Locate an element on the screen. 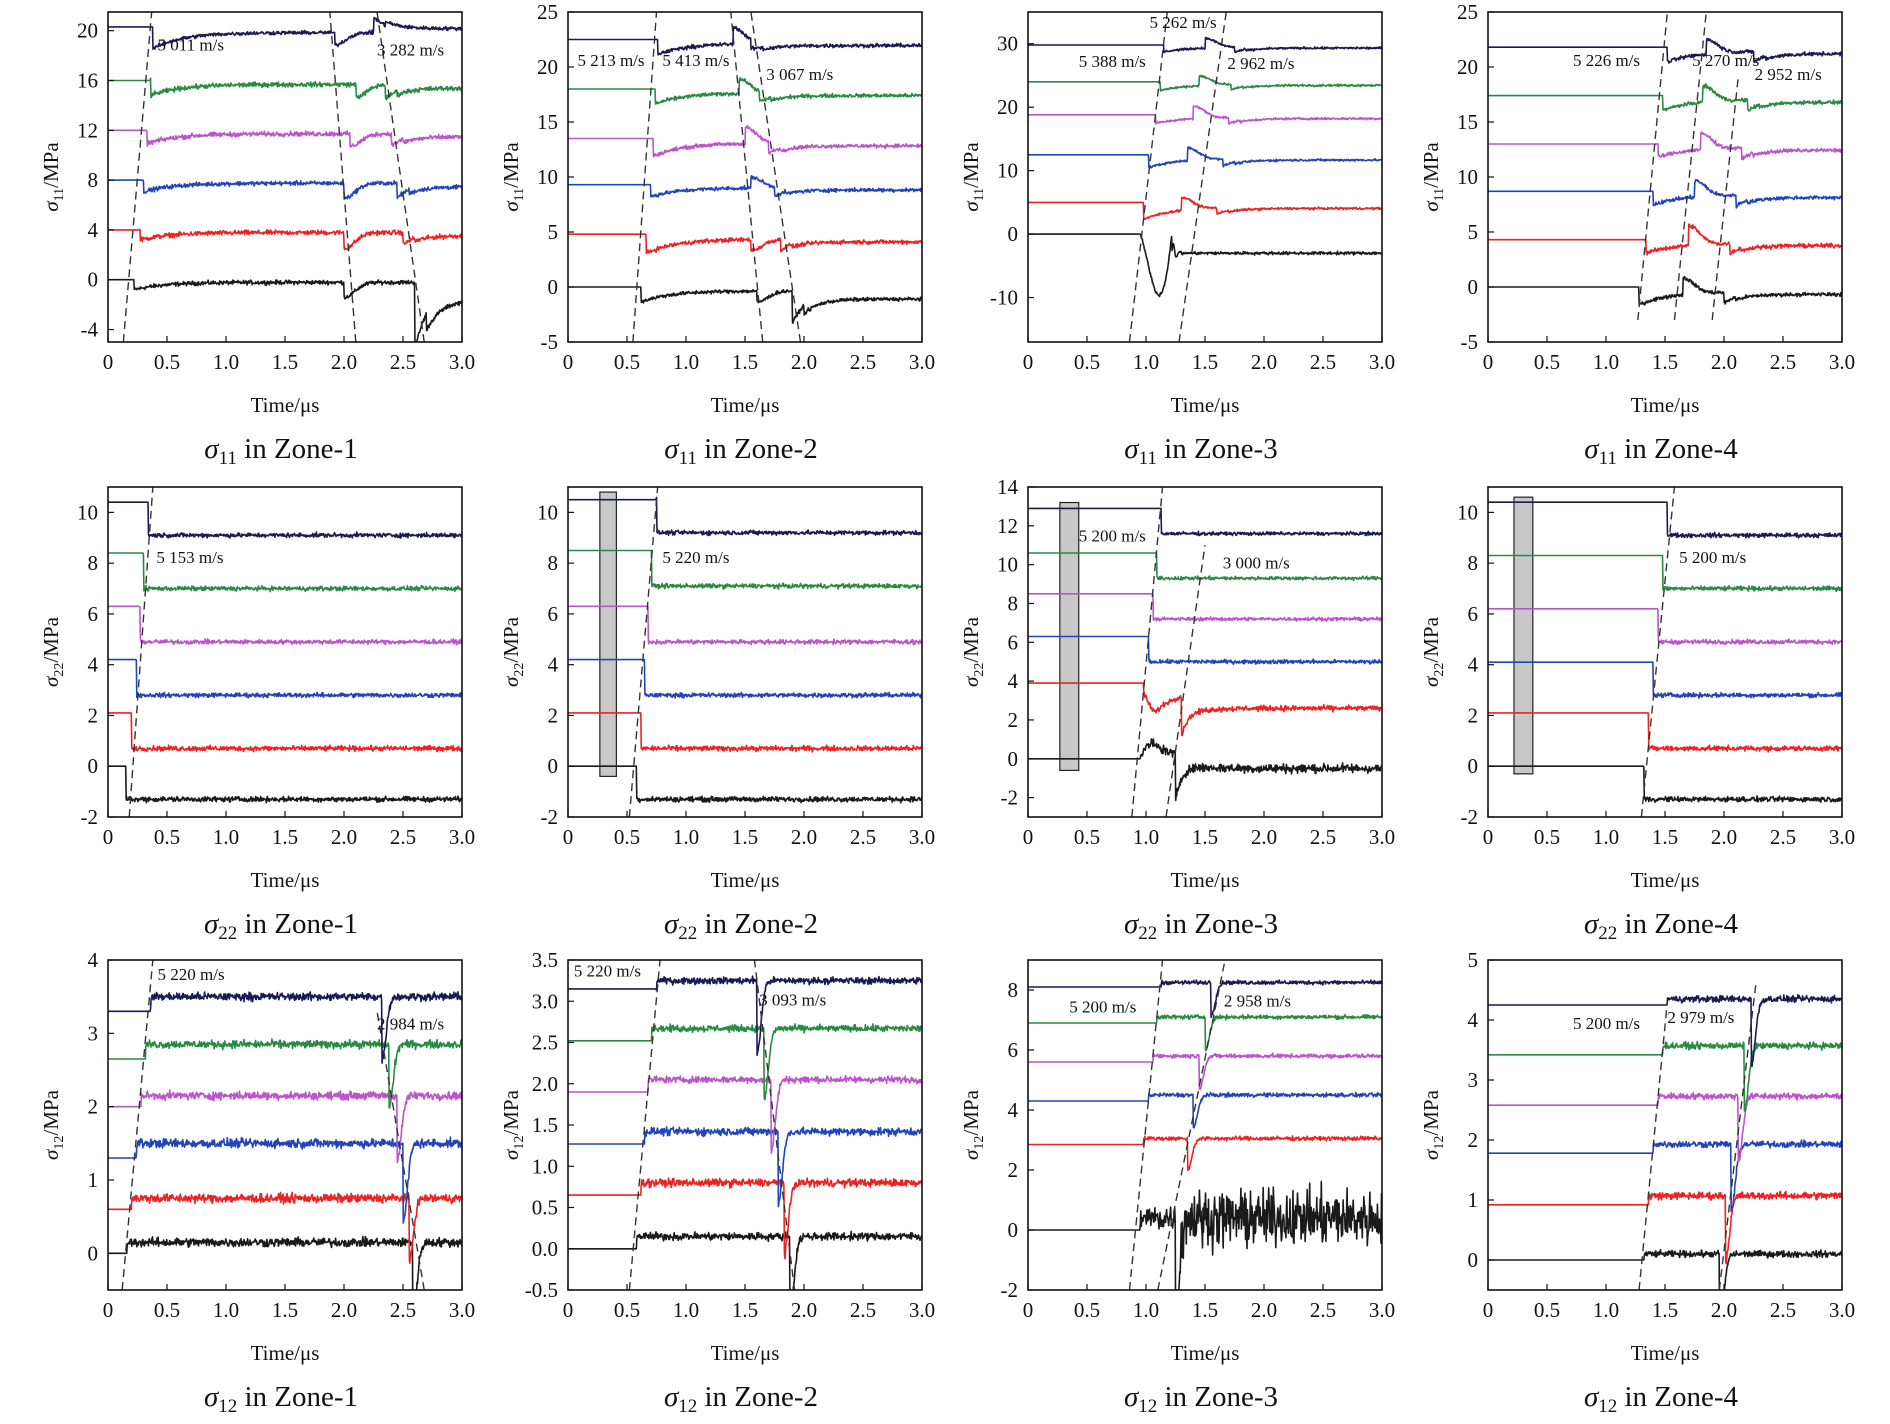 This screenshot has height=1424, width=1890. velocity-label: 2 952 m/s is located at coordinates (1788, 74).